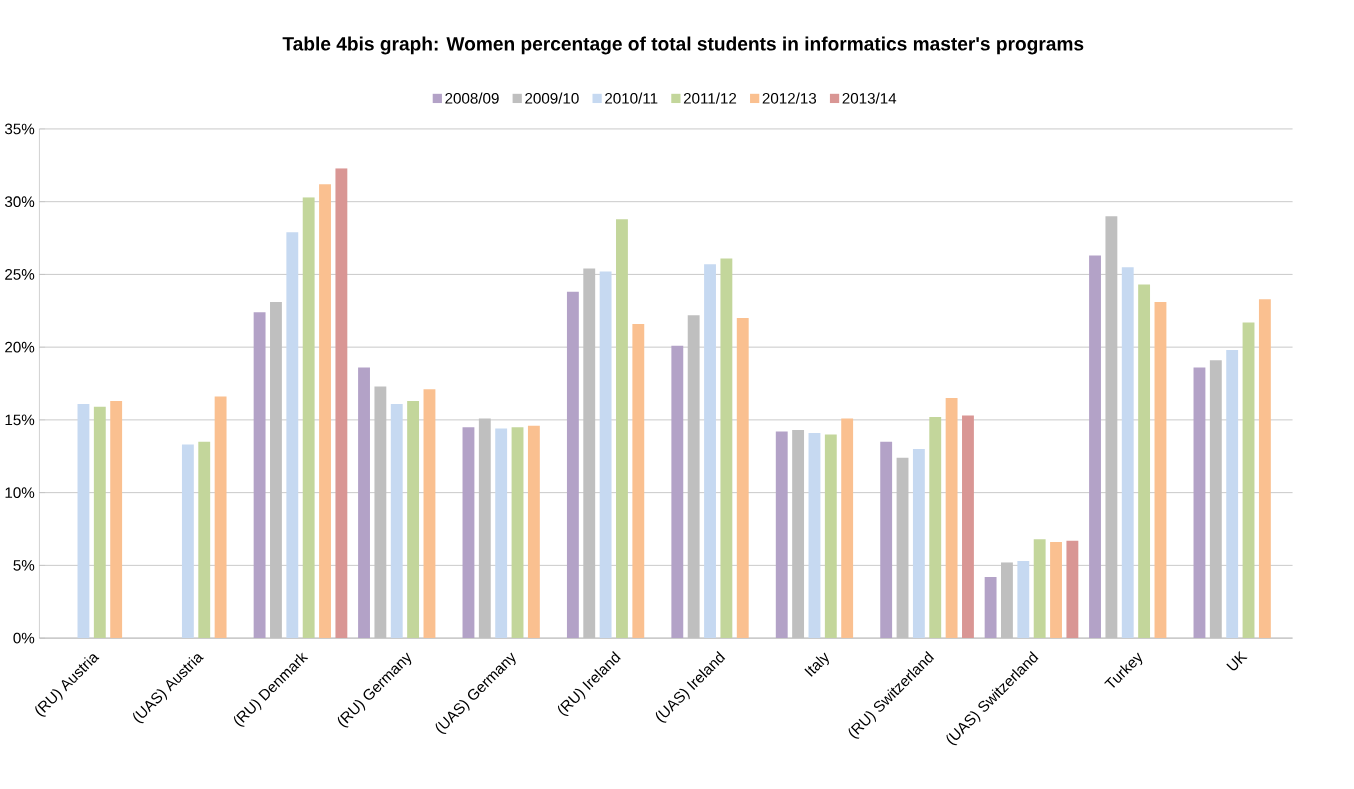  What do you see at coordinates (552, 98) in the screenshot?
I see `legend-label: 2009/10` at bounding box center [552, 98].